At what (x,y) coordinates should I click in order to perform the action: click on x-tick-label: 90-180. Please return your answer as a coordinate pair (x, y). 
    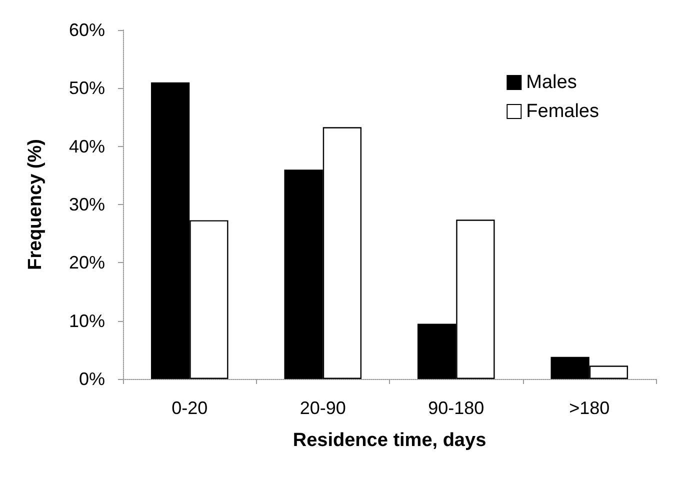
    Looking at the image, I should click on (456, 408).